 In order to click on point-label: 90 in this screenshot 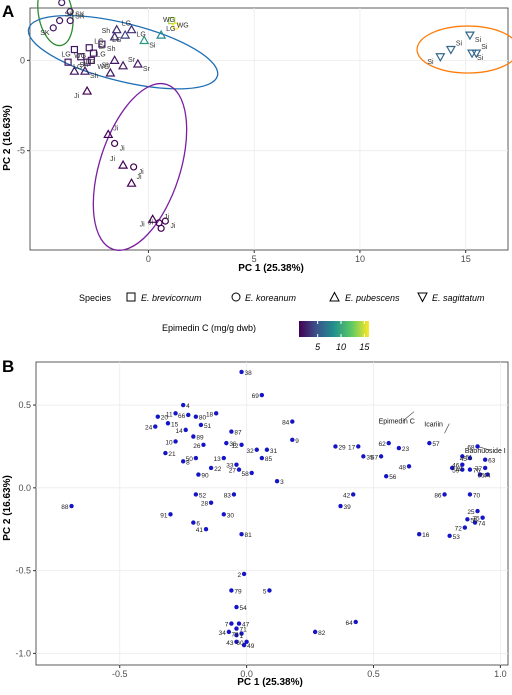, I will do `click(205, 476)`.